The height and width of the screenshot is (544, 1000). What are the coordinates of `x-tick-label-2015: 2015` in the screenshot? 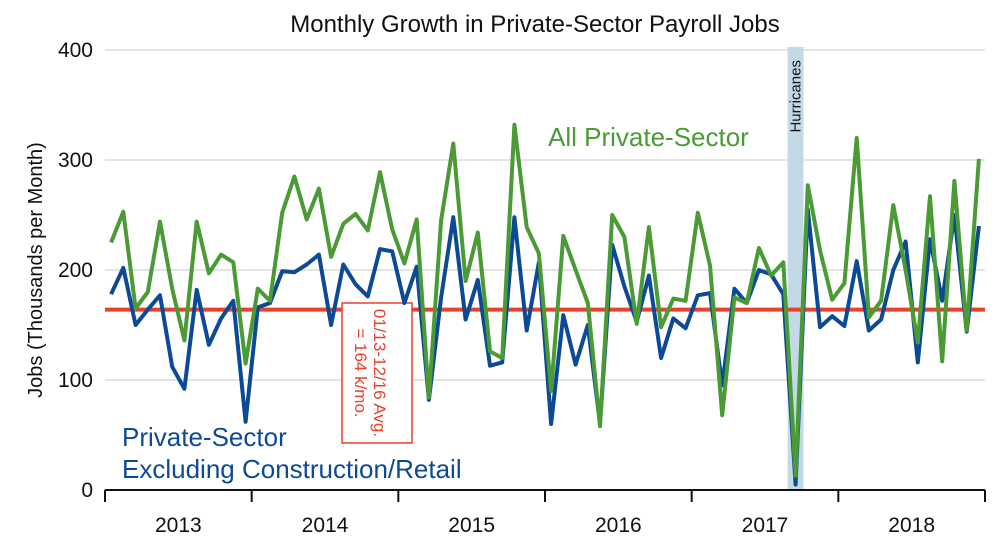 It's located at (471, 525).